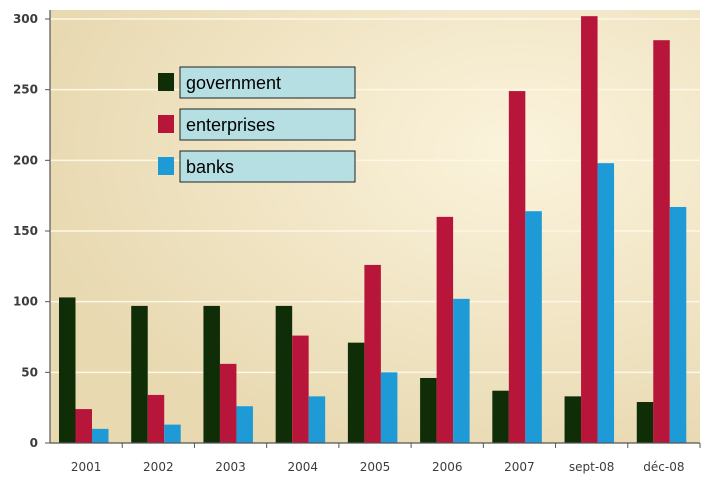  What do you see at coordinates (166, 124) in the screenshot?
I see `legend-swatch-enterprises` at bounding box center [166, 124].